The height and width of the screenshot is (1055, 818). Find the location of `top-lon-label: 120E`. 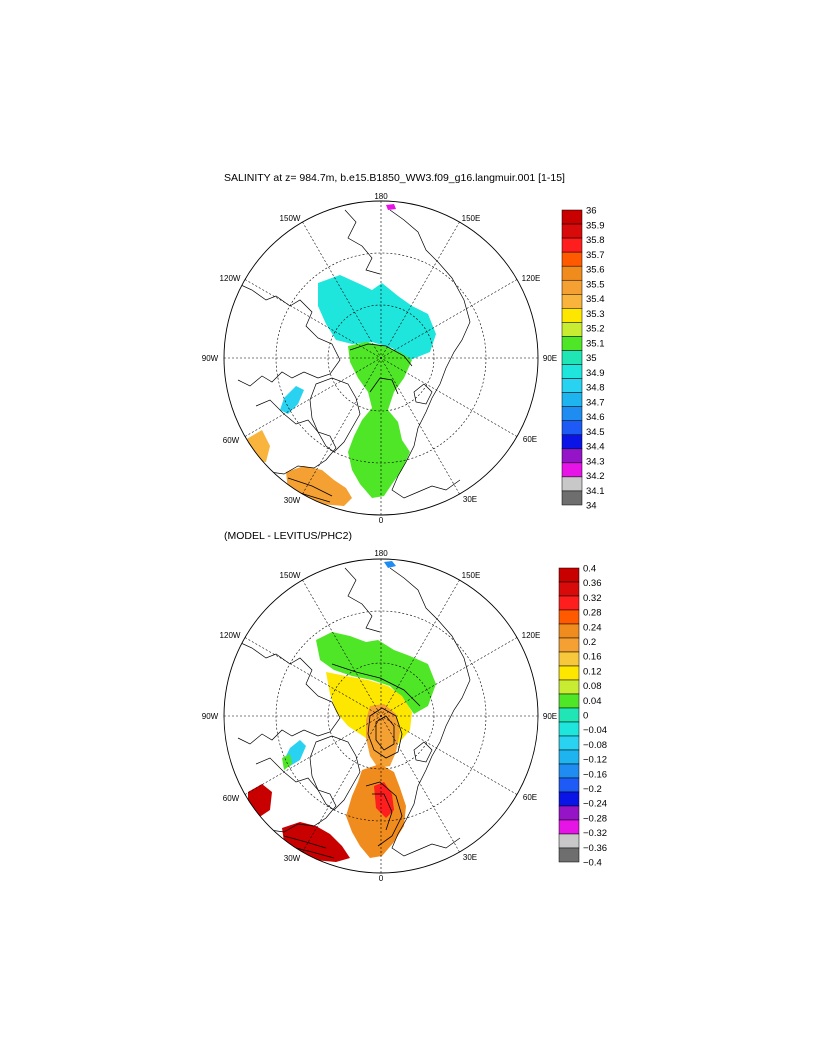

top-lon-label: 120E is located at coordinates (531, 278).